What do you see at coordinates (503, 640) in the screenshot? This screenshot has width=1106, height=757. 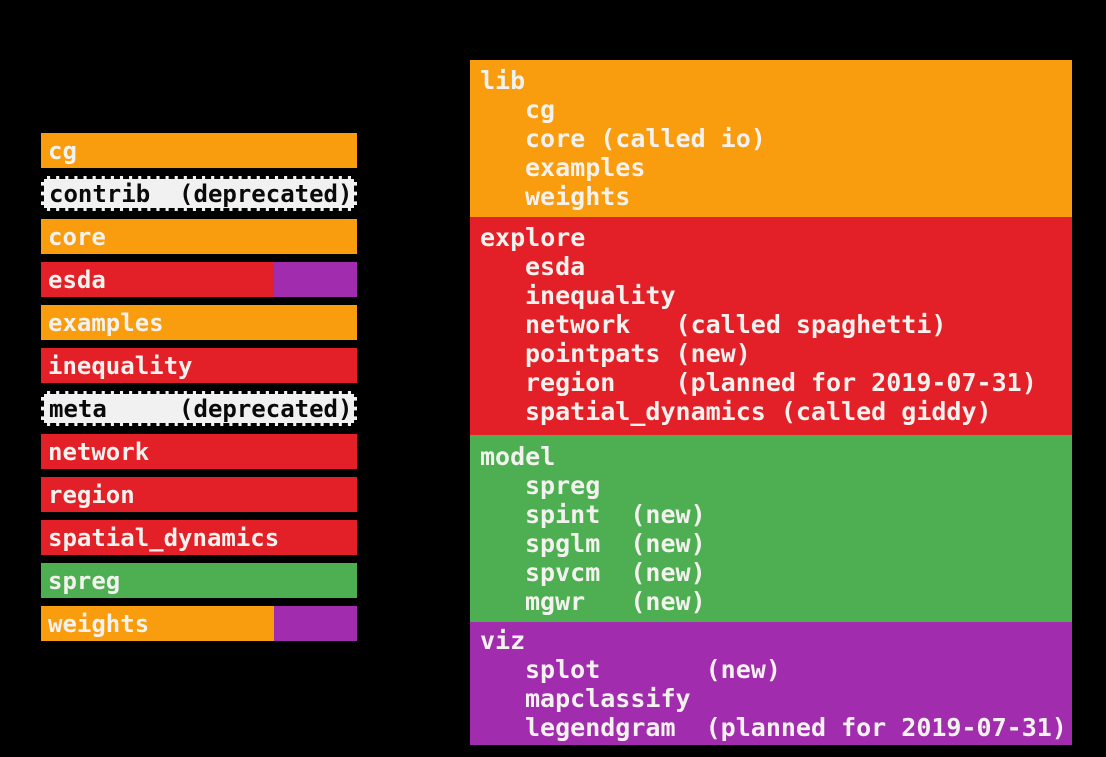 I see `section-header: viz` at bounding box center [503, 640].